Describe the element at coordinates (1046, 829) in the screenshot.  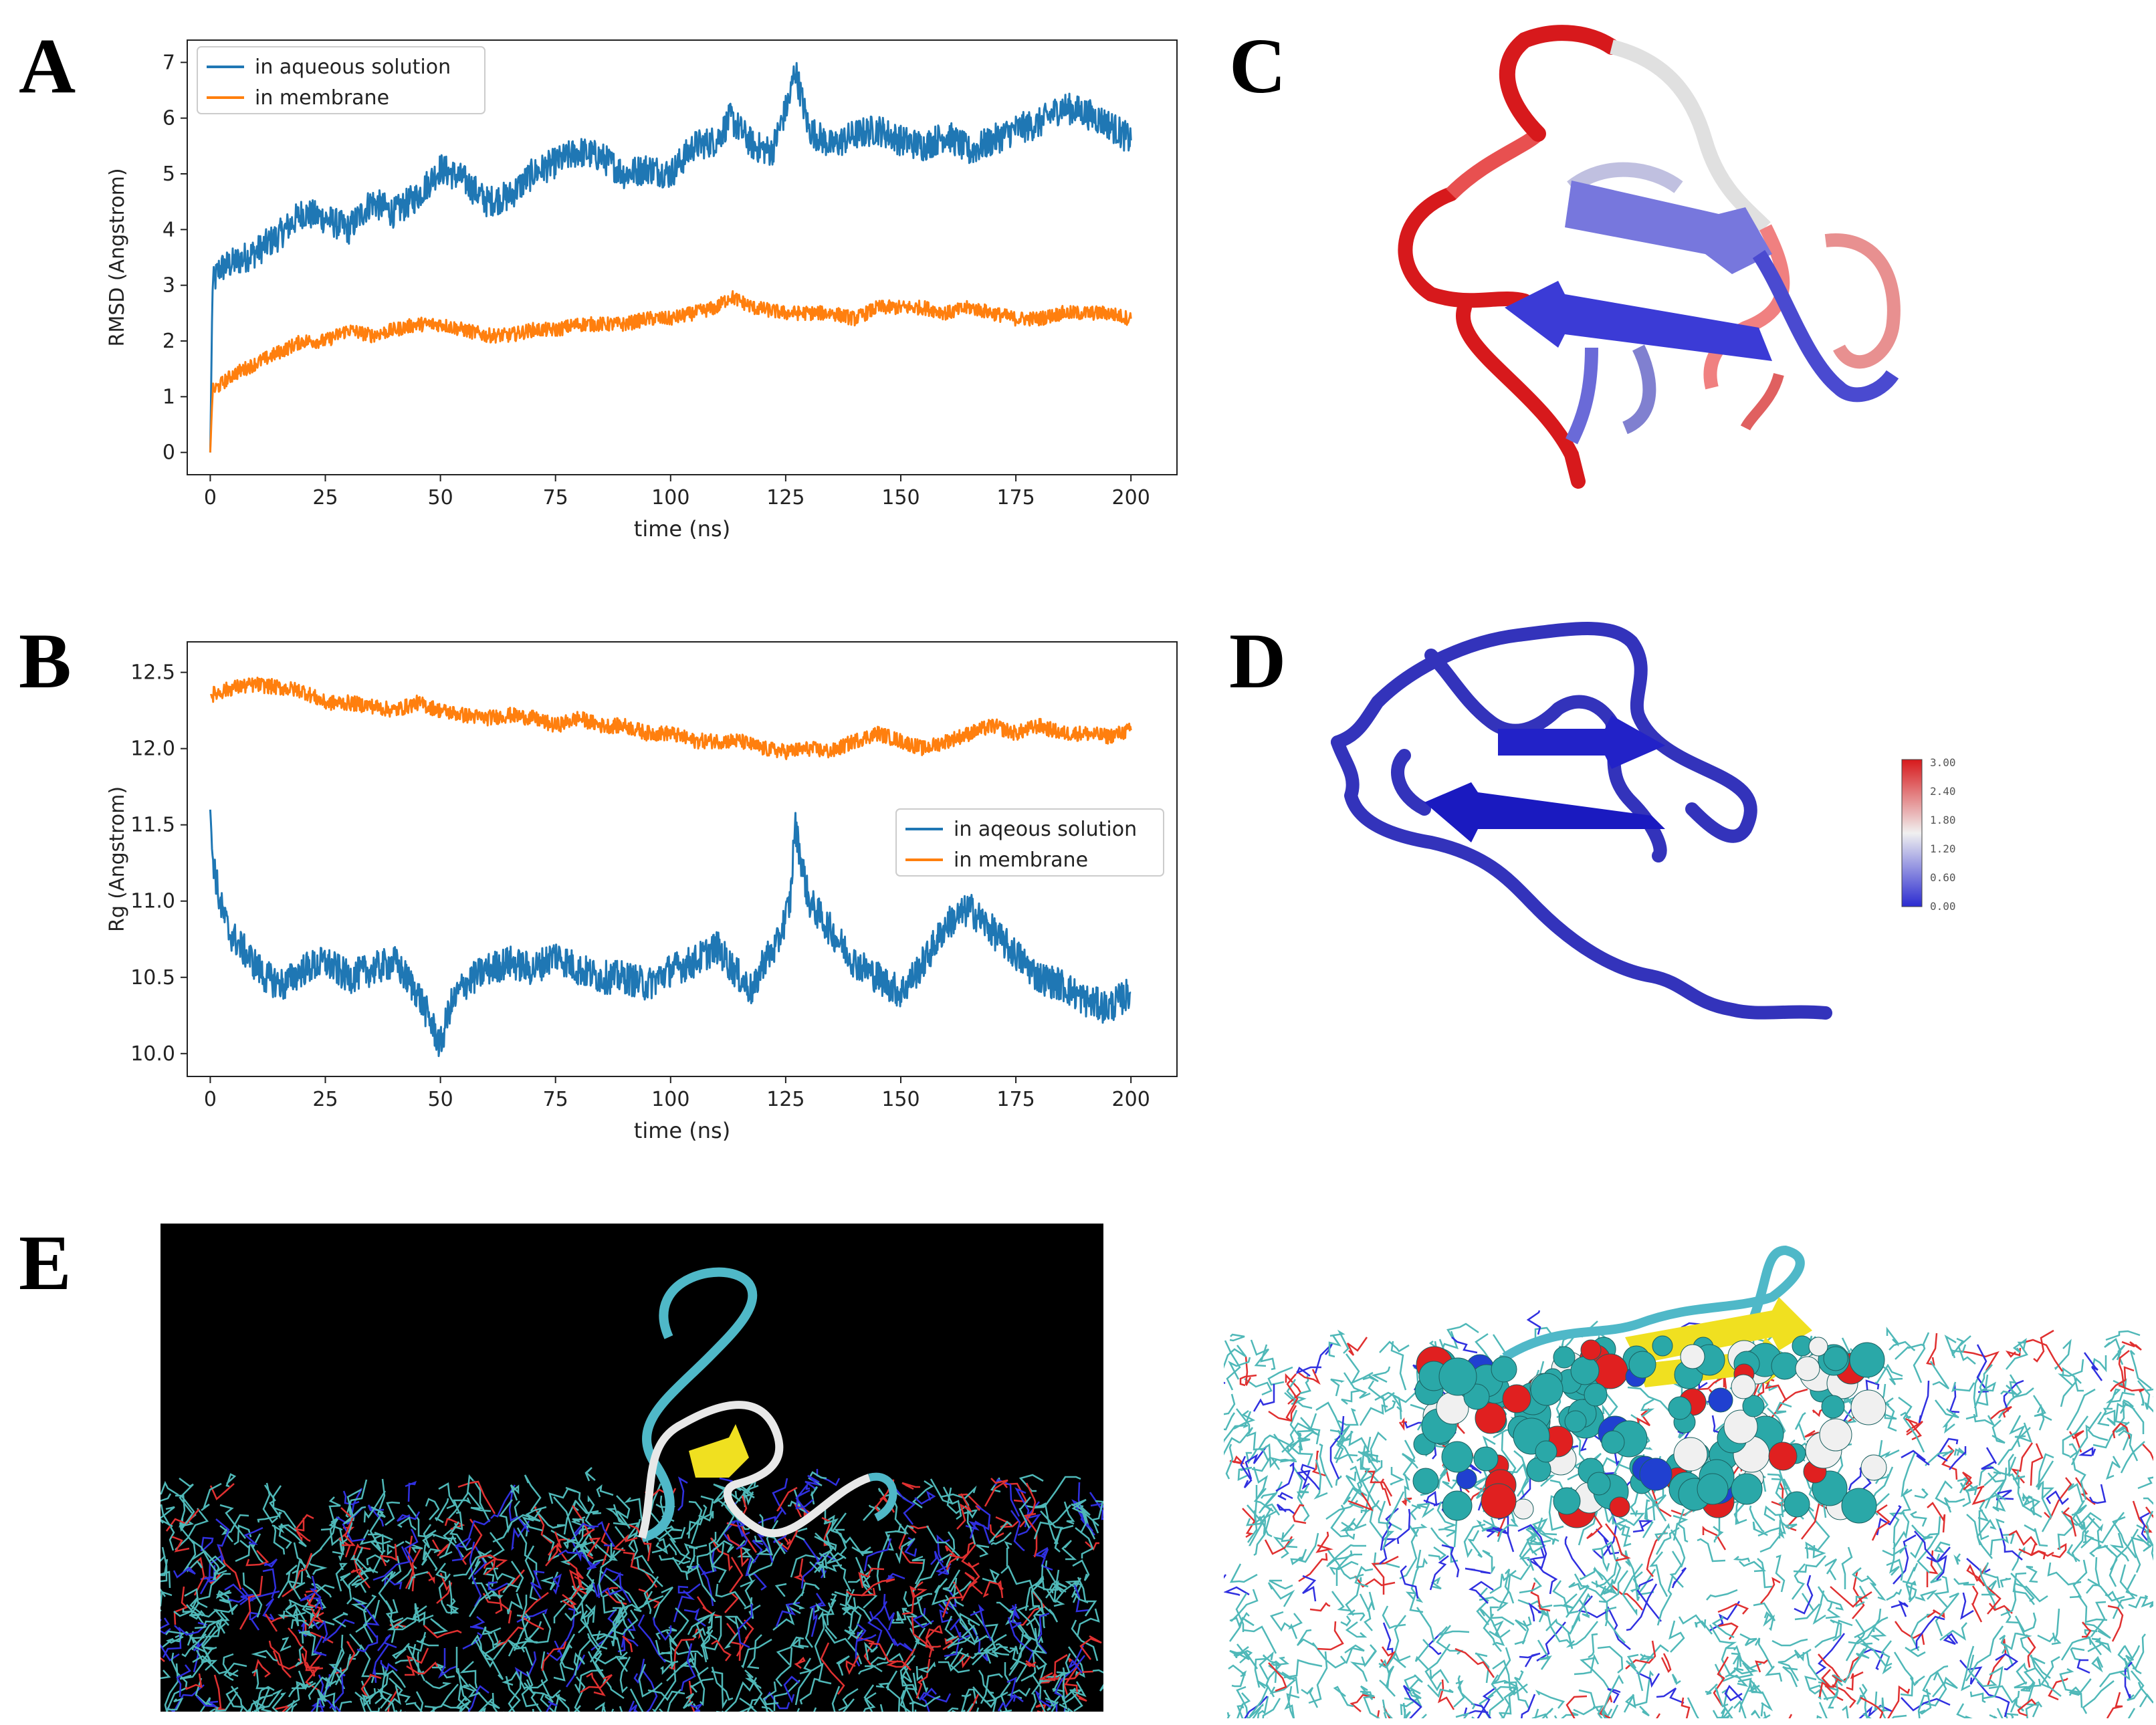
I see `legend-label: in aqeous solution` at that location.